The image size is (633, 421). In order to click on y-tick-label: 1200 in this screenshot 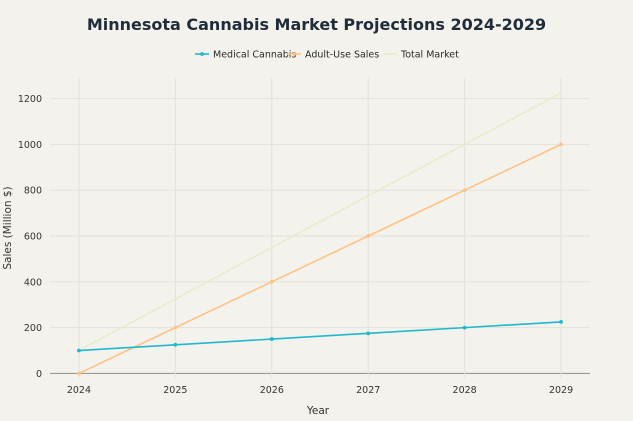, I will do `click(30, 99)`.